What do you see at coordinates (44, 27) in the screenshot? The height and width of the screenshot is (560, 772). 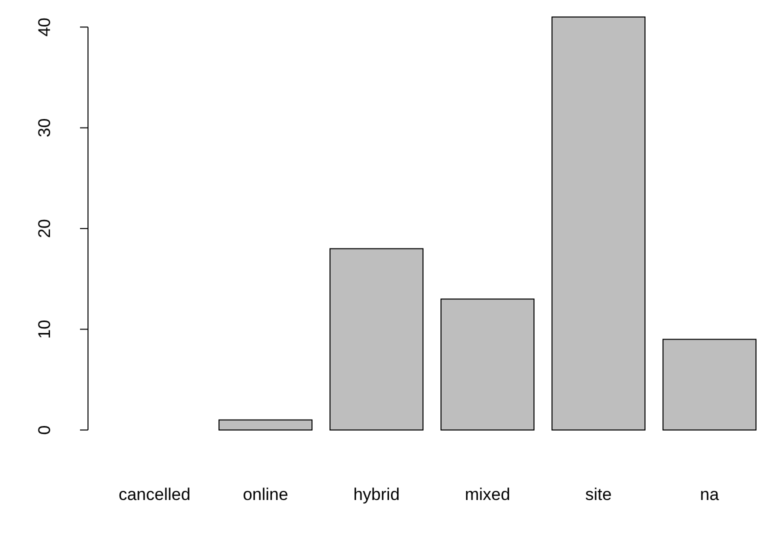 I see `y-tick-label: 40` at bounding box center [44, 27].